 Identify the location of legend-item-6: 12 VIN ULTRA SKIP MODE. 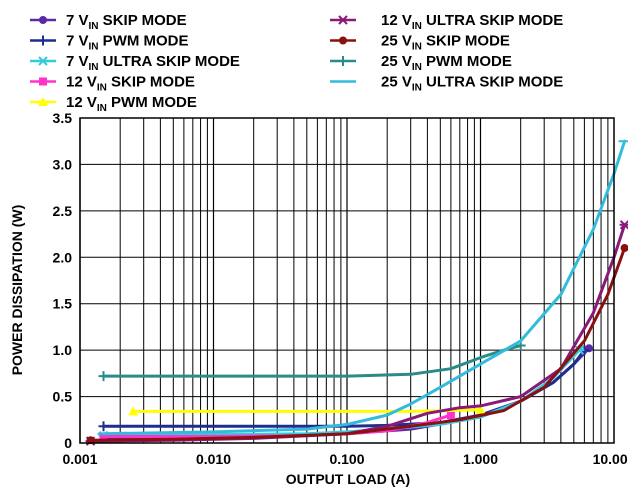
(446, 22).